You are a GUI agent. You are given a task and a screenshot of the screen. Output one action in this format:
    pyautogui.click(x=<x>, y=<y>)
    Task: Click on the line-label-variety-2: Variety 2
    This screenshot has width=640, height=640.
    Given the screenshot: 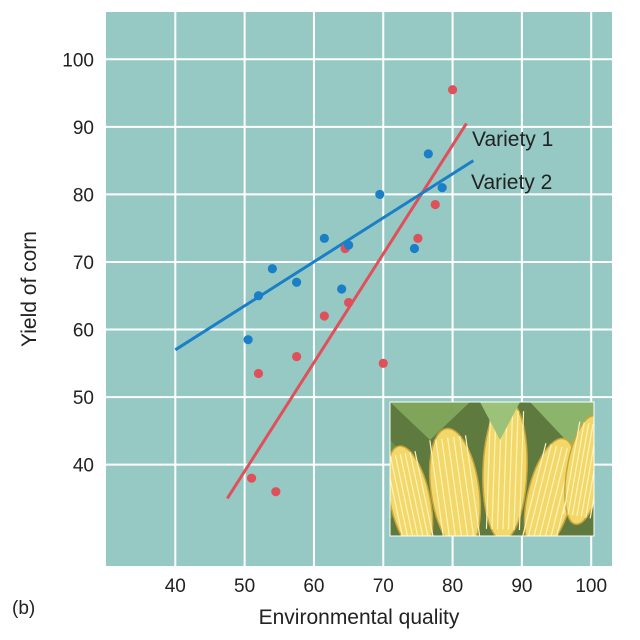 What is the action you would take?
    pyautogui.click(x=511, y=182)
    